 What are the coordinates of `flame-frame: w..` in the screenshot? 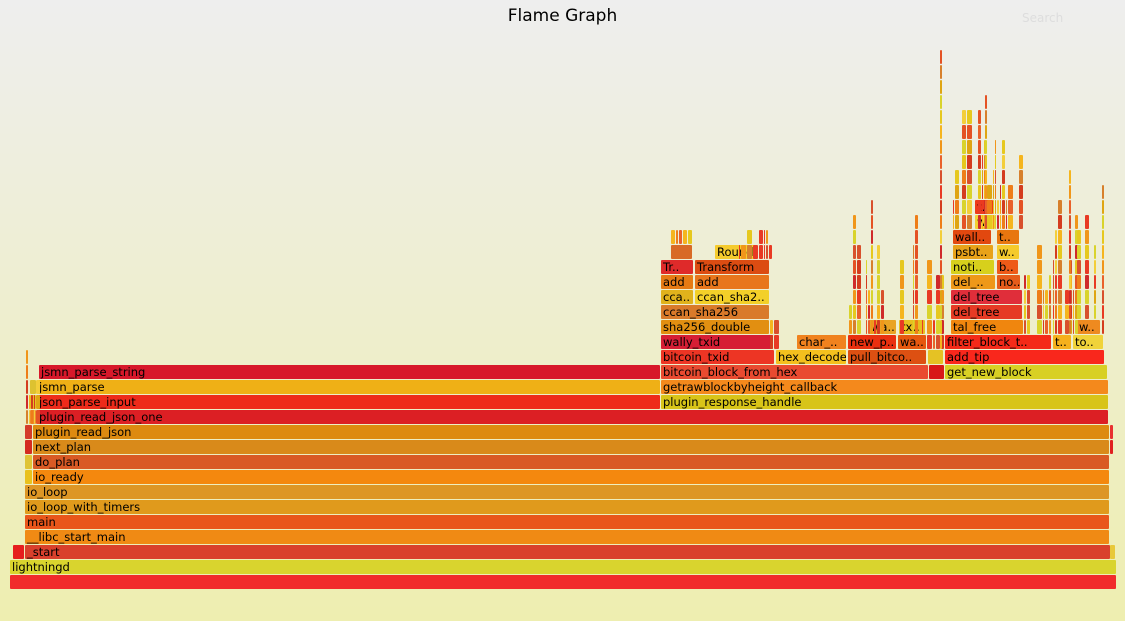 It's located at (1088, 327).